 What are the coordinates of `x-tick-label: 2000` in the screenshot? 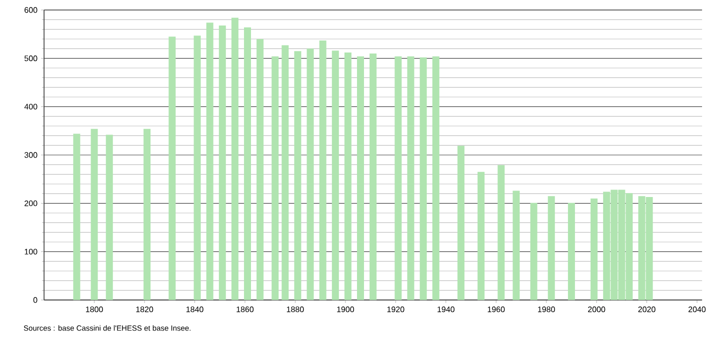 It's located at (597, 309).